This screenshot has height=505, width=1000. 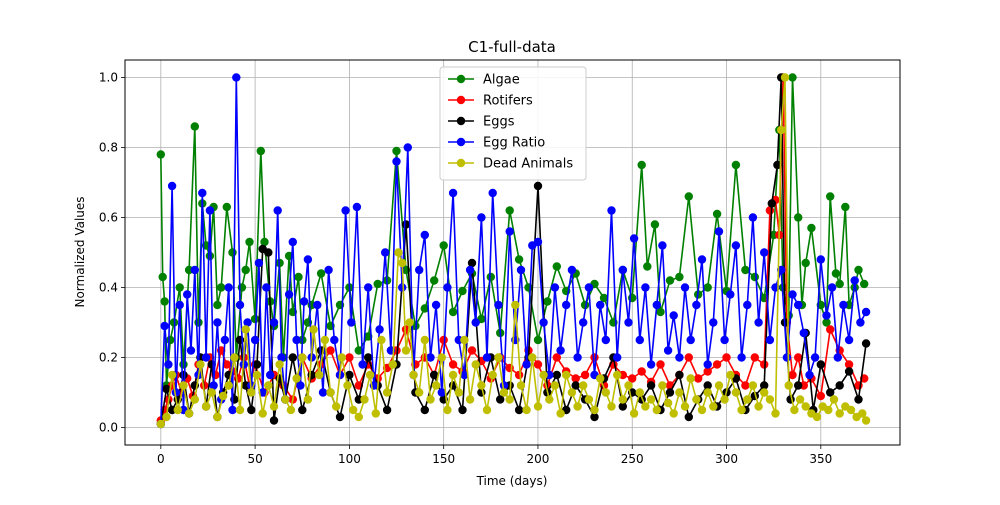 I want to click on legend-box, so click(x=513, y=123).